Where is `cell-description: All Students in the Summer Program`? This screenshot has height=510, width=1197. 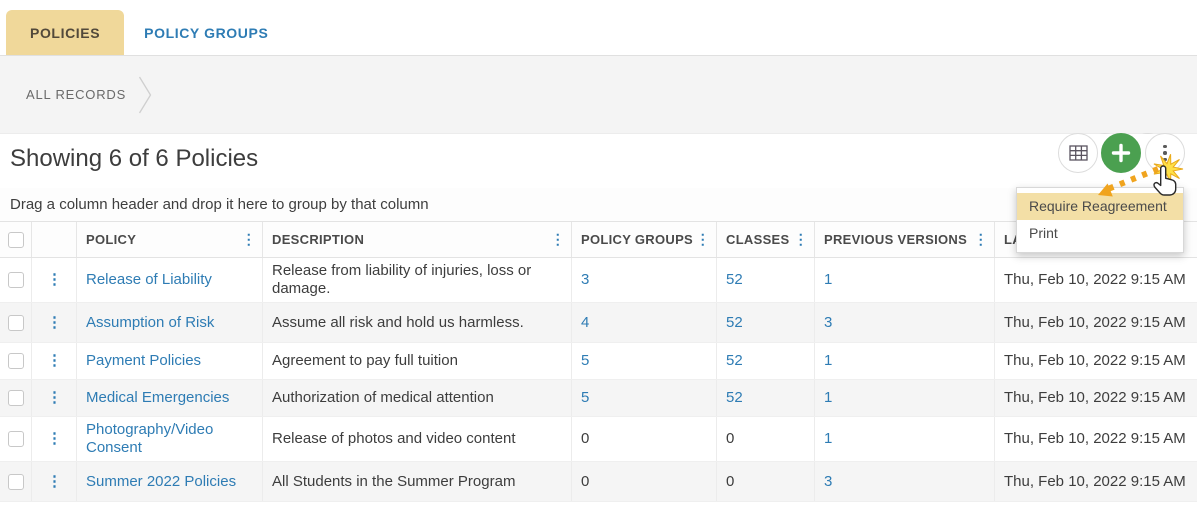
cell-description: All Students in the Summer Program is located at coordinates (417, 481).